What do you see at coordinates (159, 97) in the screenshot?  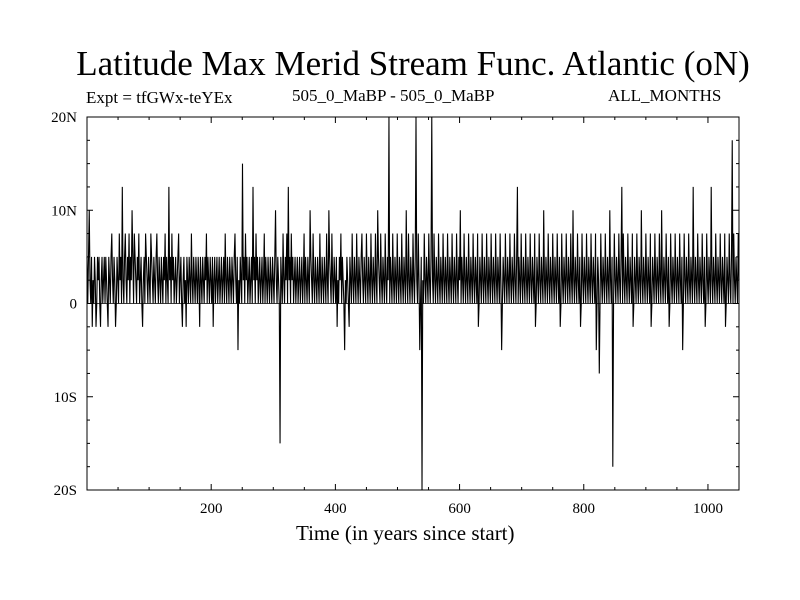 I see `experiment-label: Expt = tfGWx-teYEx` at bounding box center [159, 97].